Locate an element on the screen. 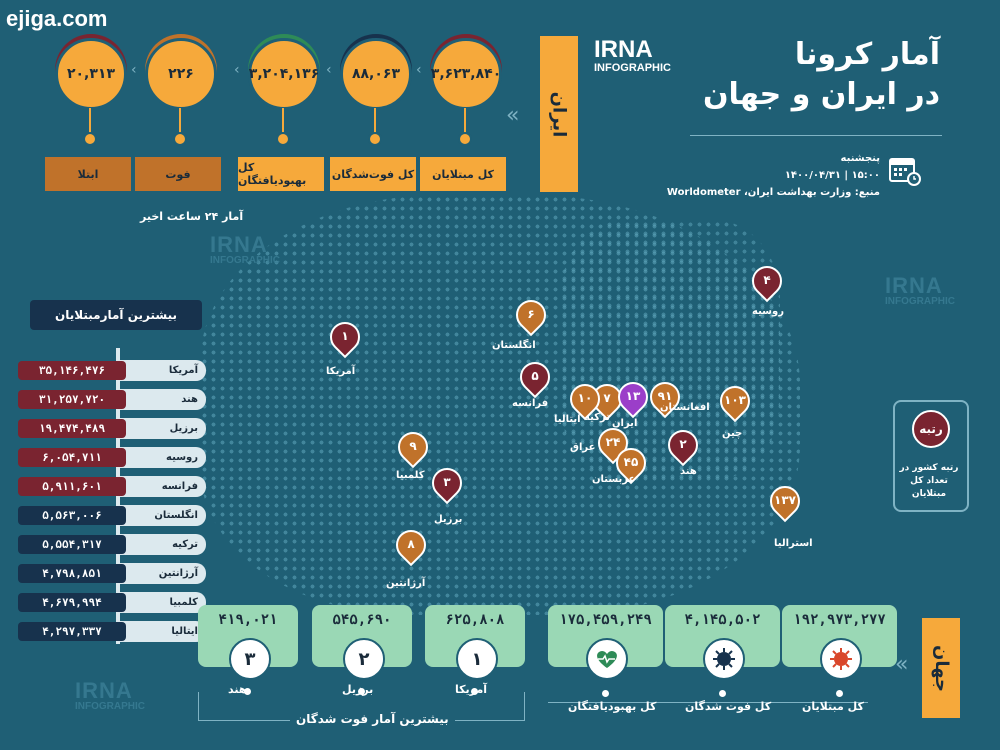 The width and height of the screenshot is (1000, 750). iran-section-label: ایران is located at coordinates (559, 114).